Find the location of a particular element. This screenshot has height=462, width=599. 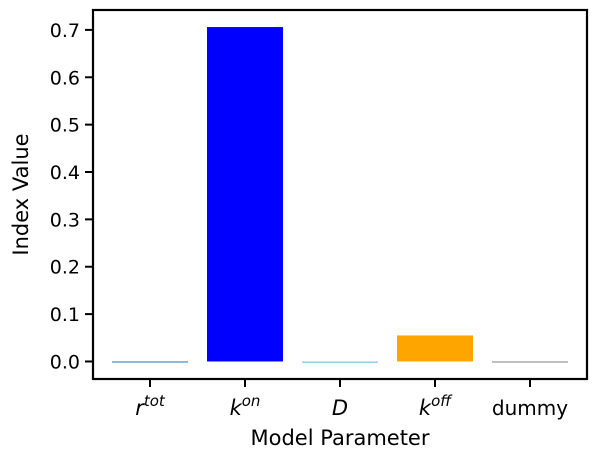

y-tick-label: 0.7 is located at coordinates (65, 31).